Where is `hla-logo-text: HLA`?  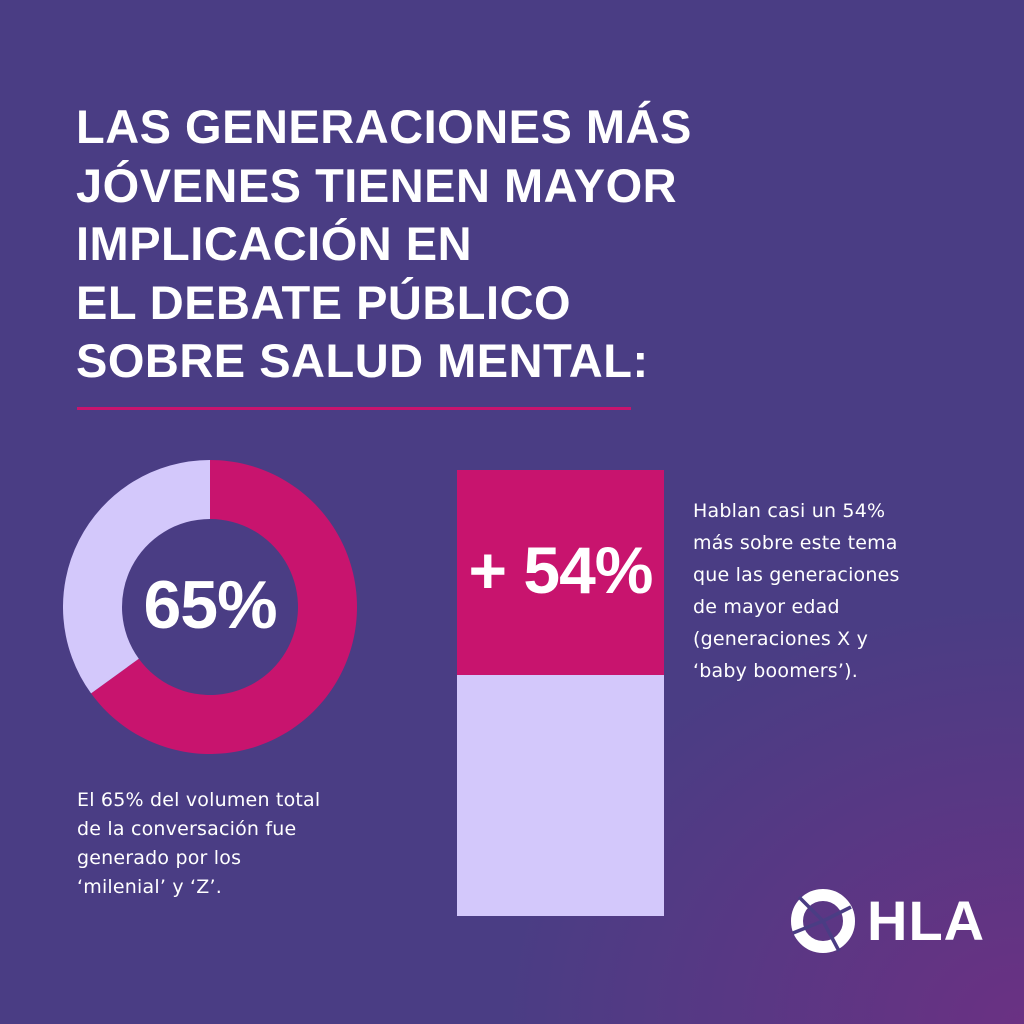
hla-logo-text: HLA is located at coordinates (926, 920).